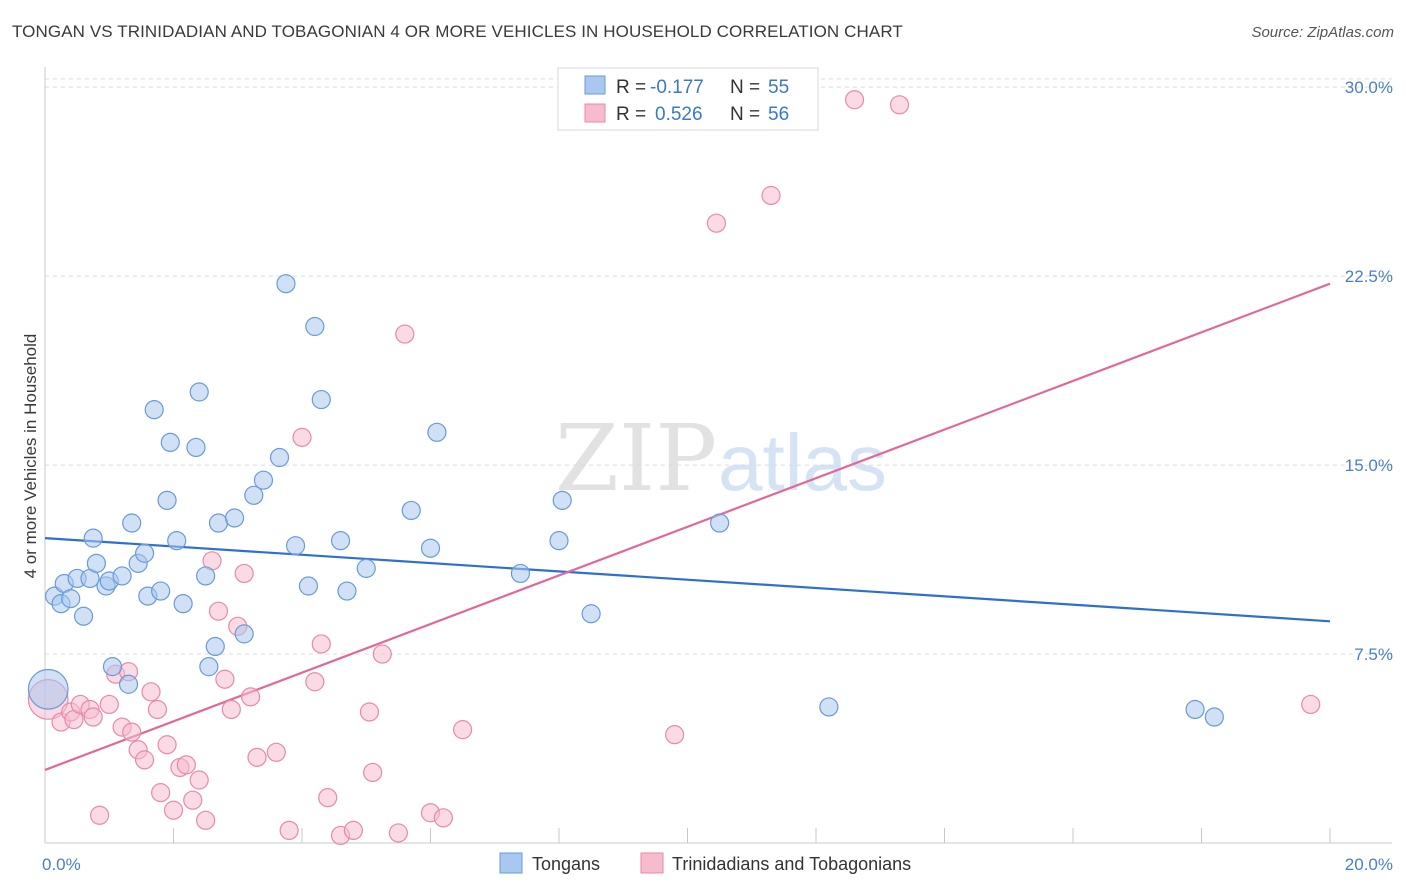  Describe the element at coordinates (1373, 654) in the screenshot. I see `y-tick-label-0: 7.5%` at that location.